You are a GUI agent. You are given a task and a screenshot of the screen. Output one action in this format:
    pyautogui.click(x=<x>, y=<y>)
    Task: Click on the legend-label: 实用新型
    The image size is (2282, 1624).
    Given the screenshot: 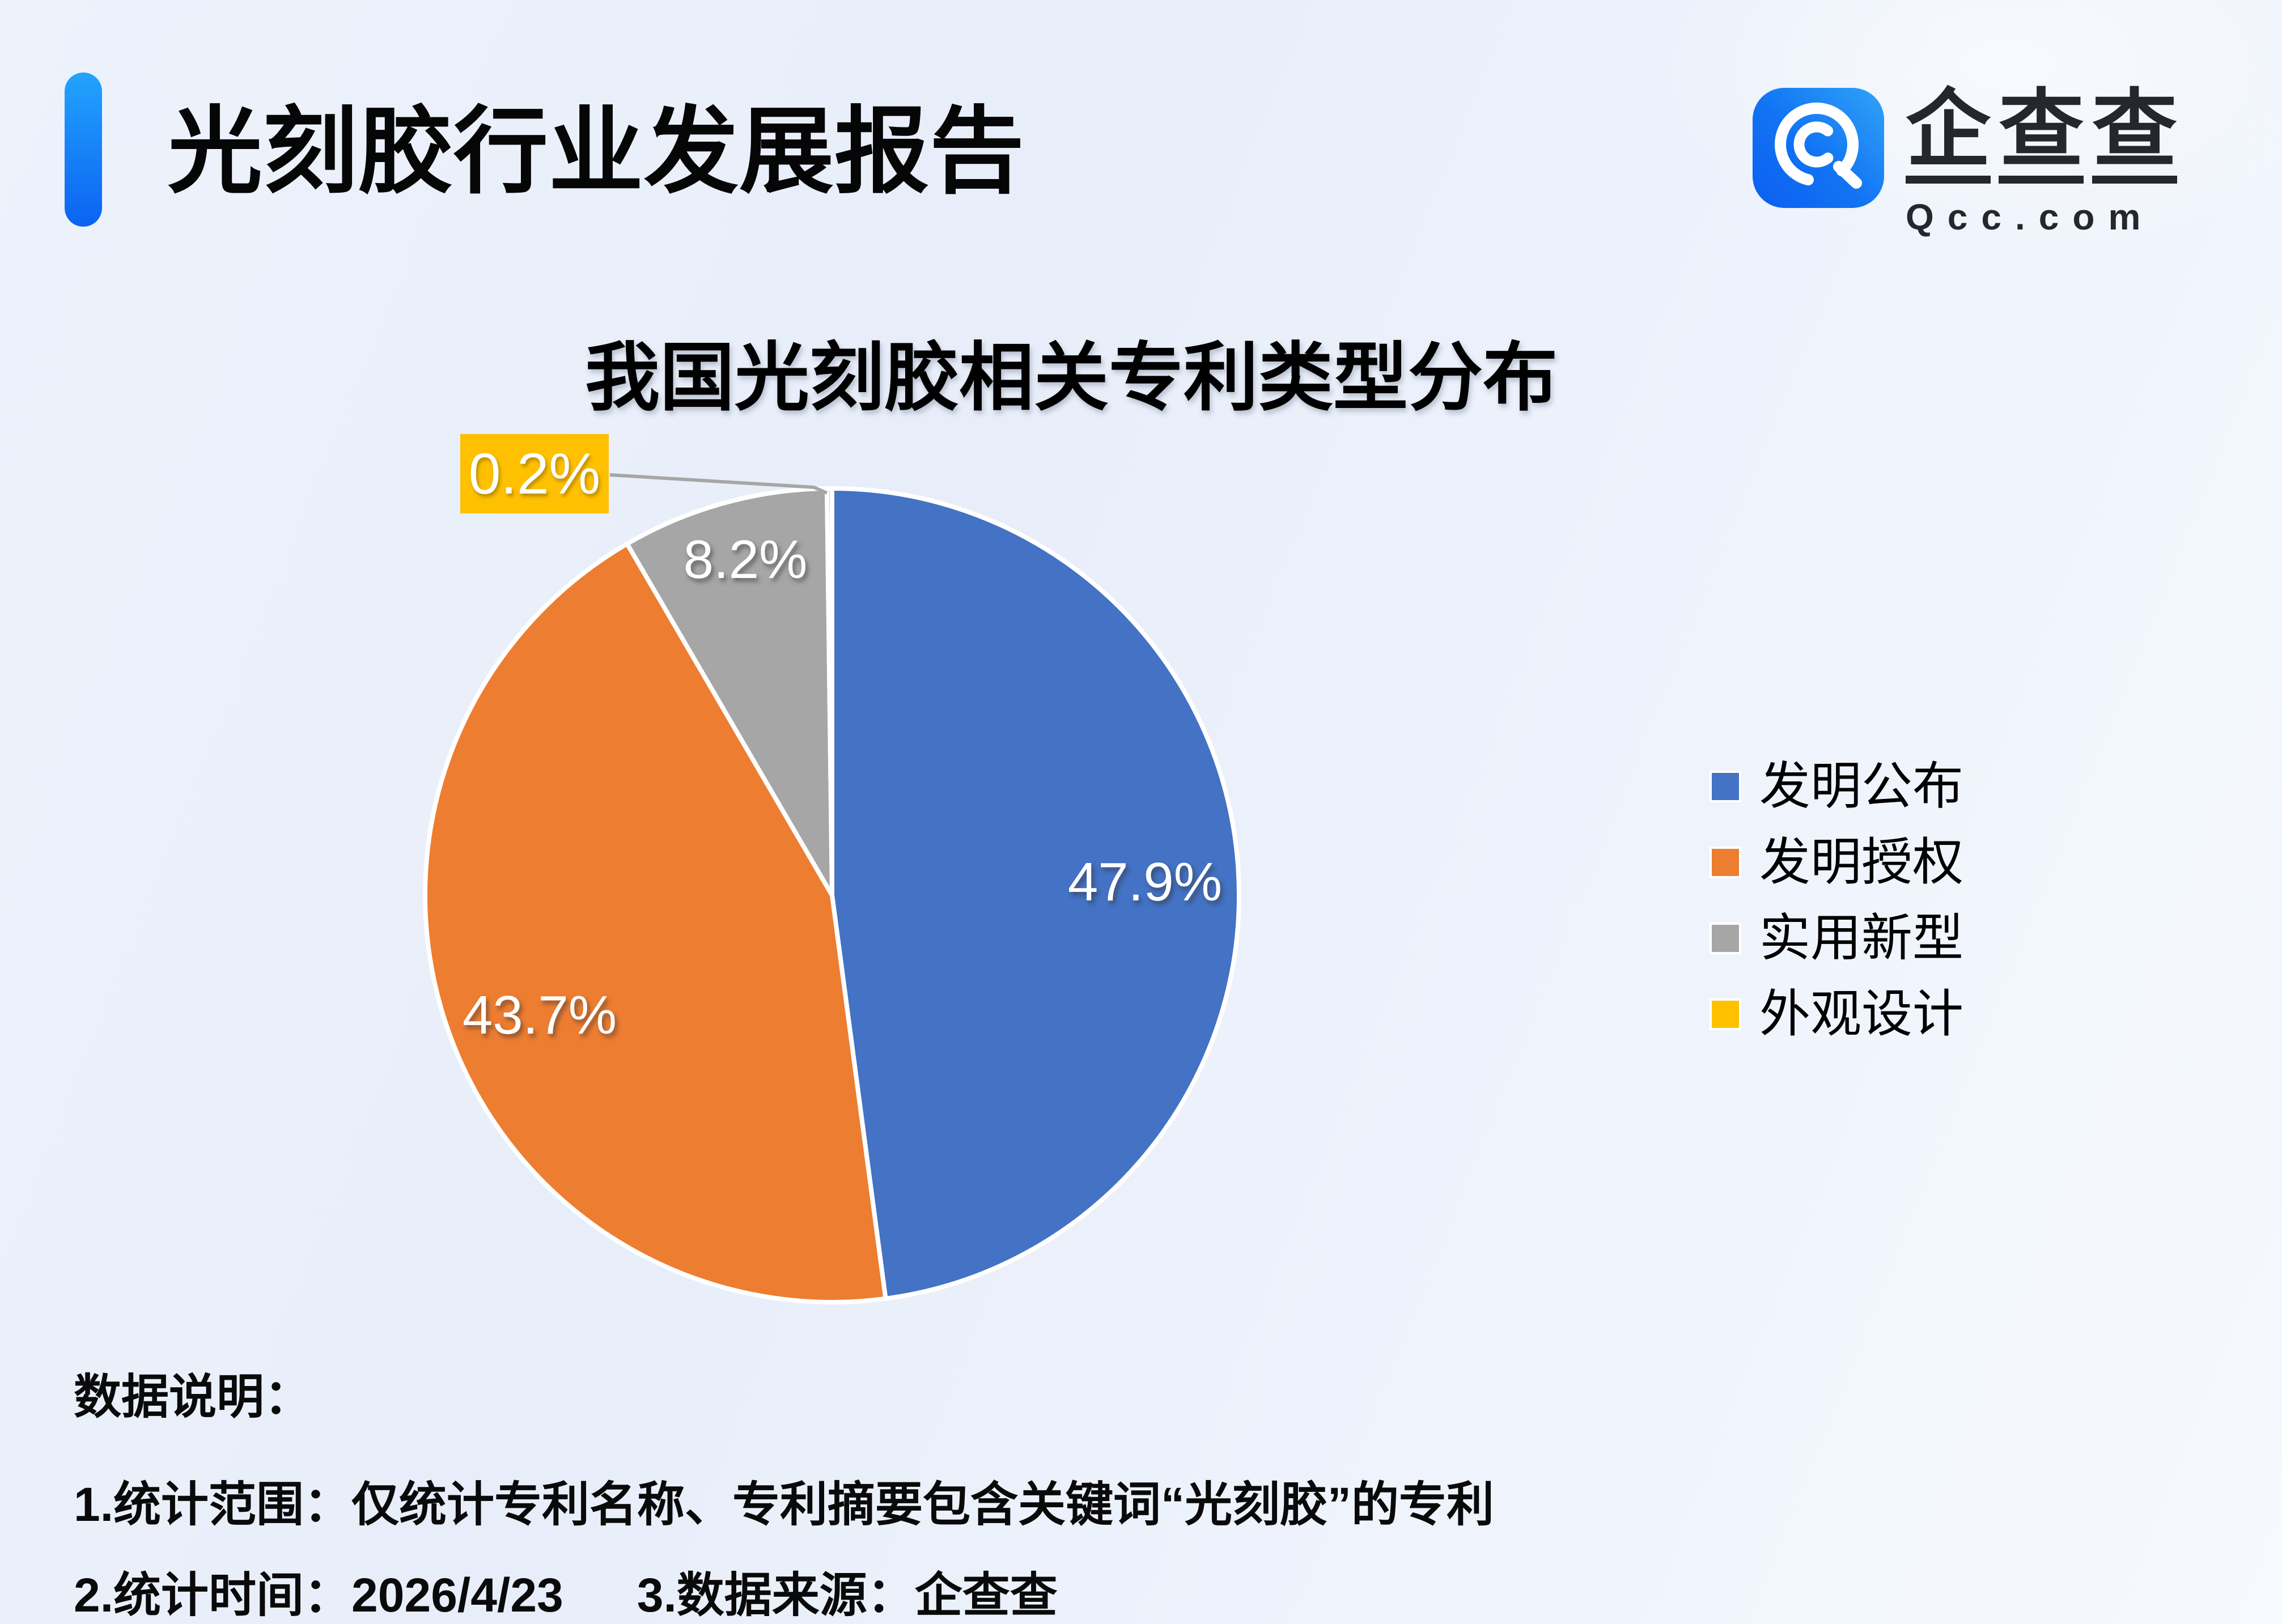 What is the action you would take?
    pyautogui.click(x=1861, y=938)
    